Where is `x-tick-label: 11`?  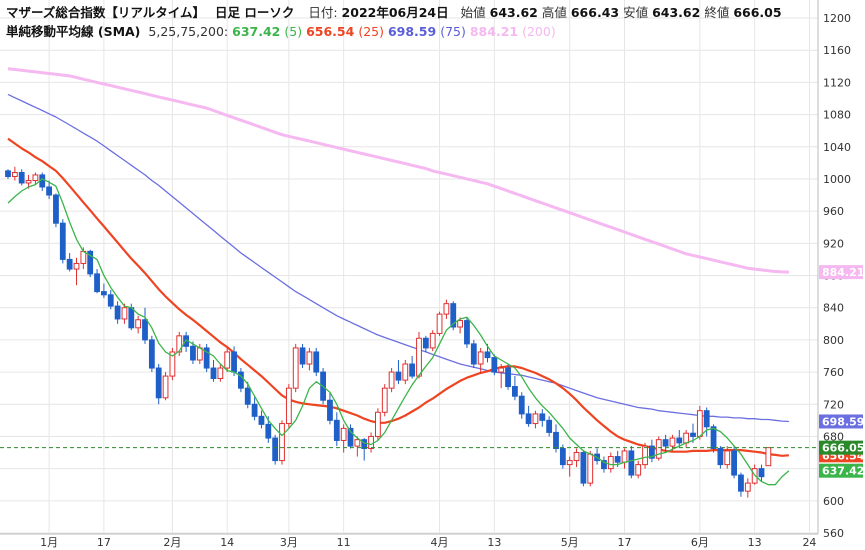
x-tick-label: 11 is located at coordinates (344, 542).